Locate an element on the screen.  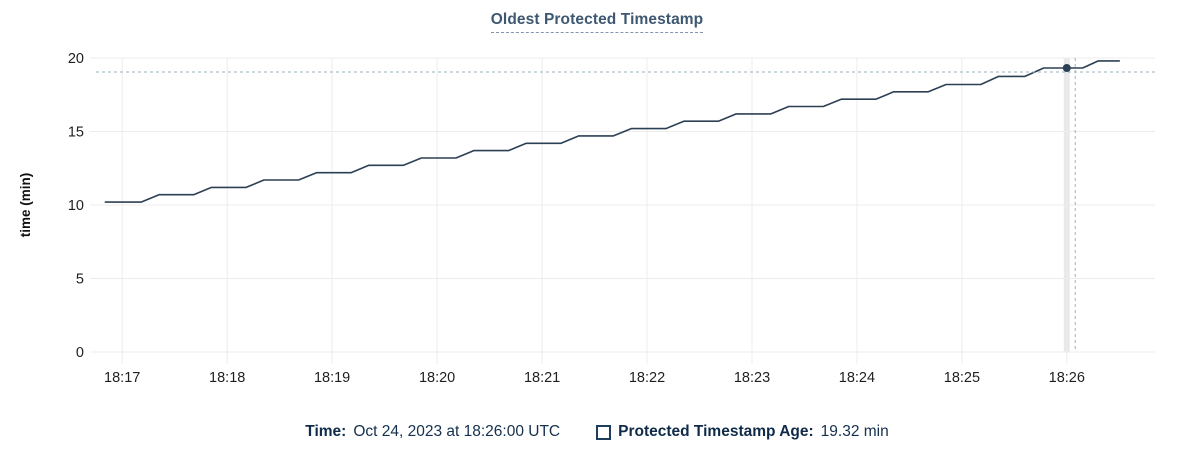
x-tick-label: 18:23 is located at coordinates (752, 378).